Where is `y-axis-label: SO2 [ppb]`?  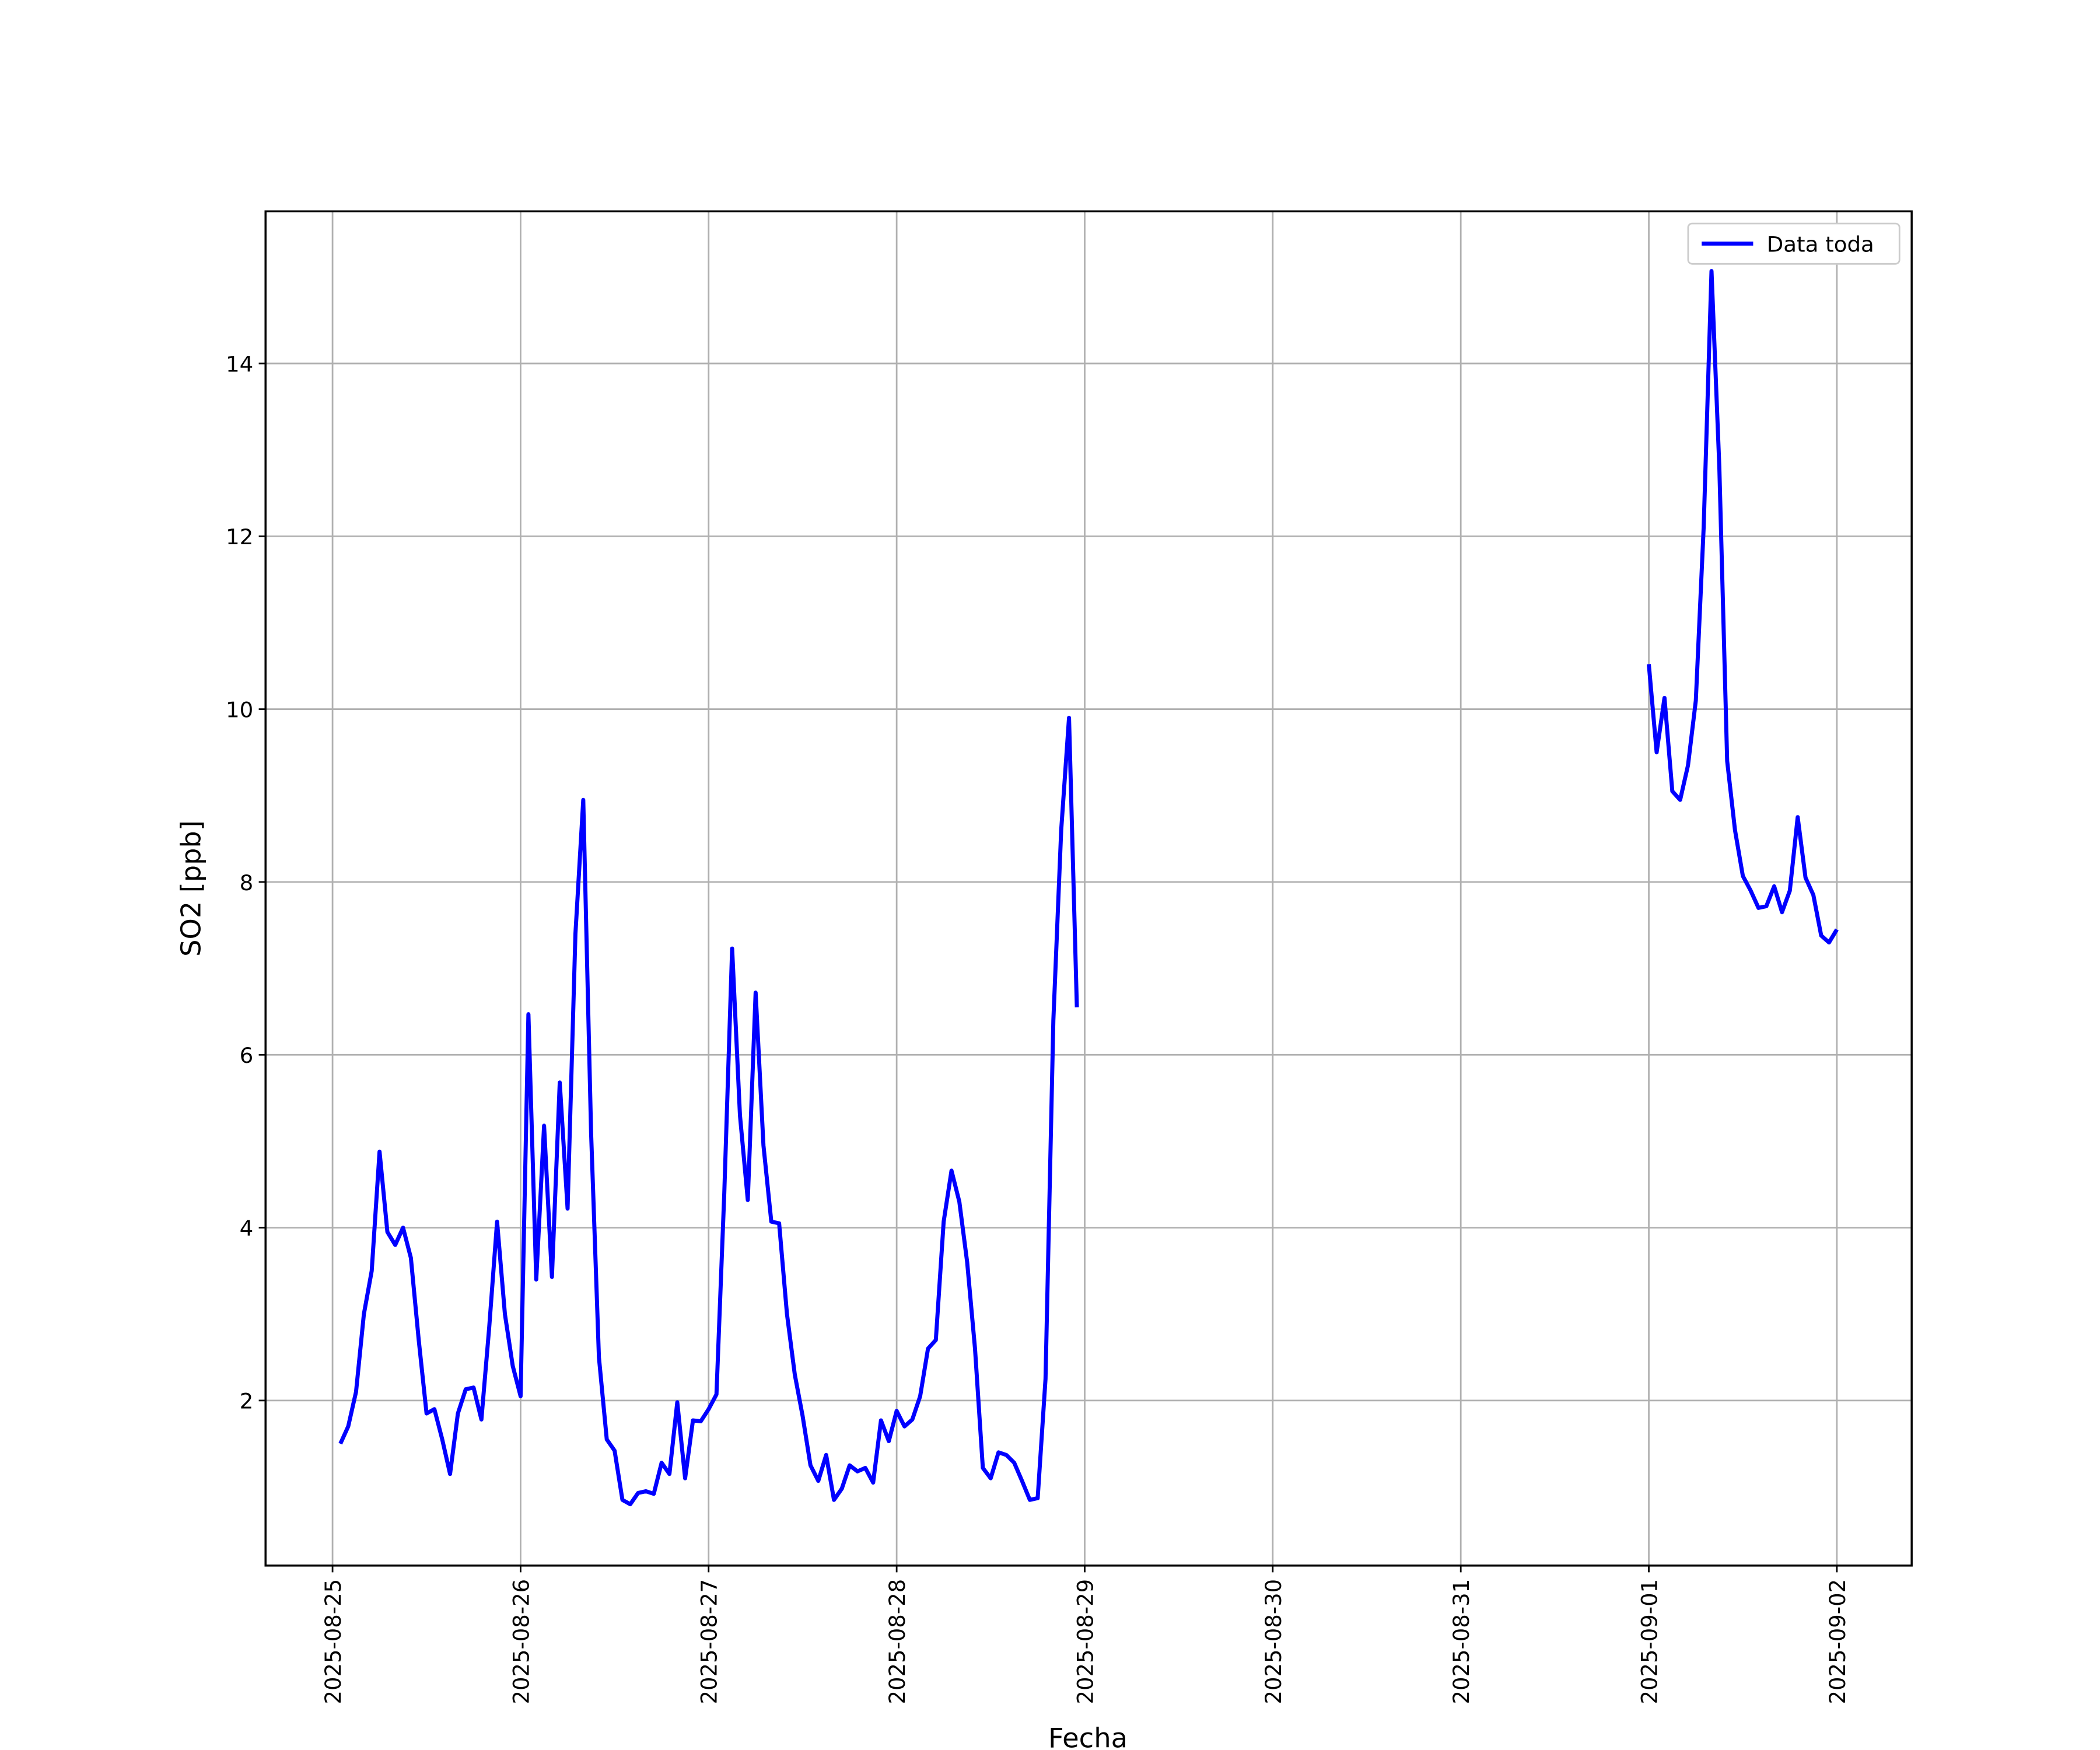 y-axis-label: SO2 [ppb] is located at coordinates (191, 888).